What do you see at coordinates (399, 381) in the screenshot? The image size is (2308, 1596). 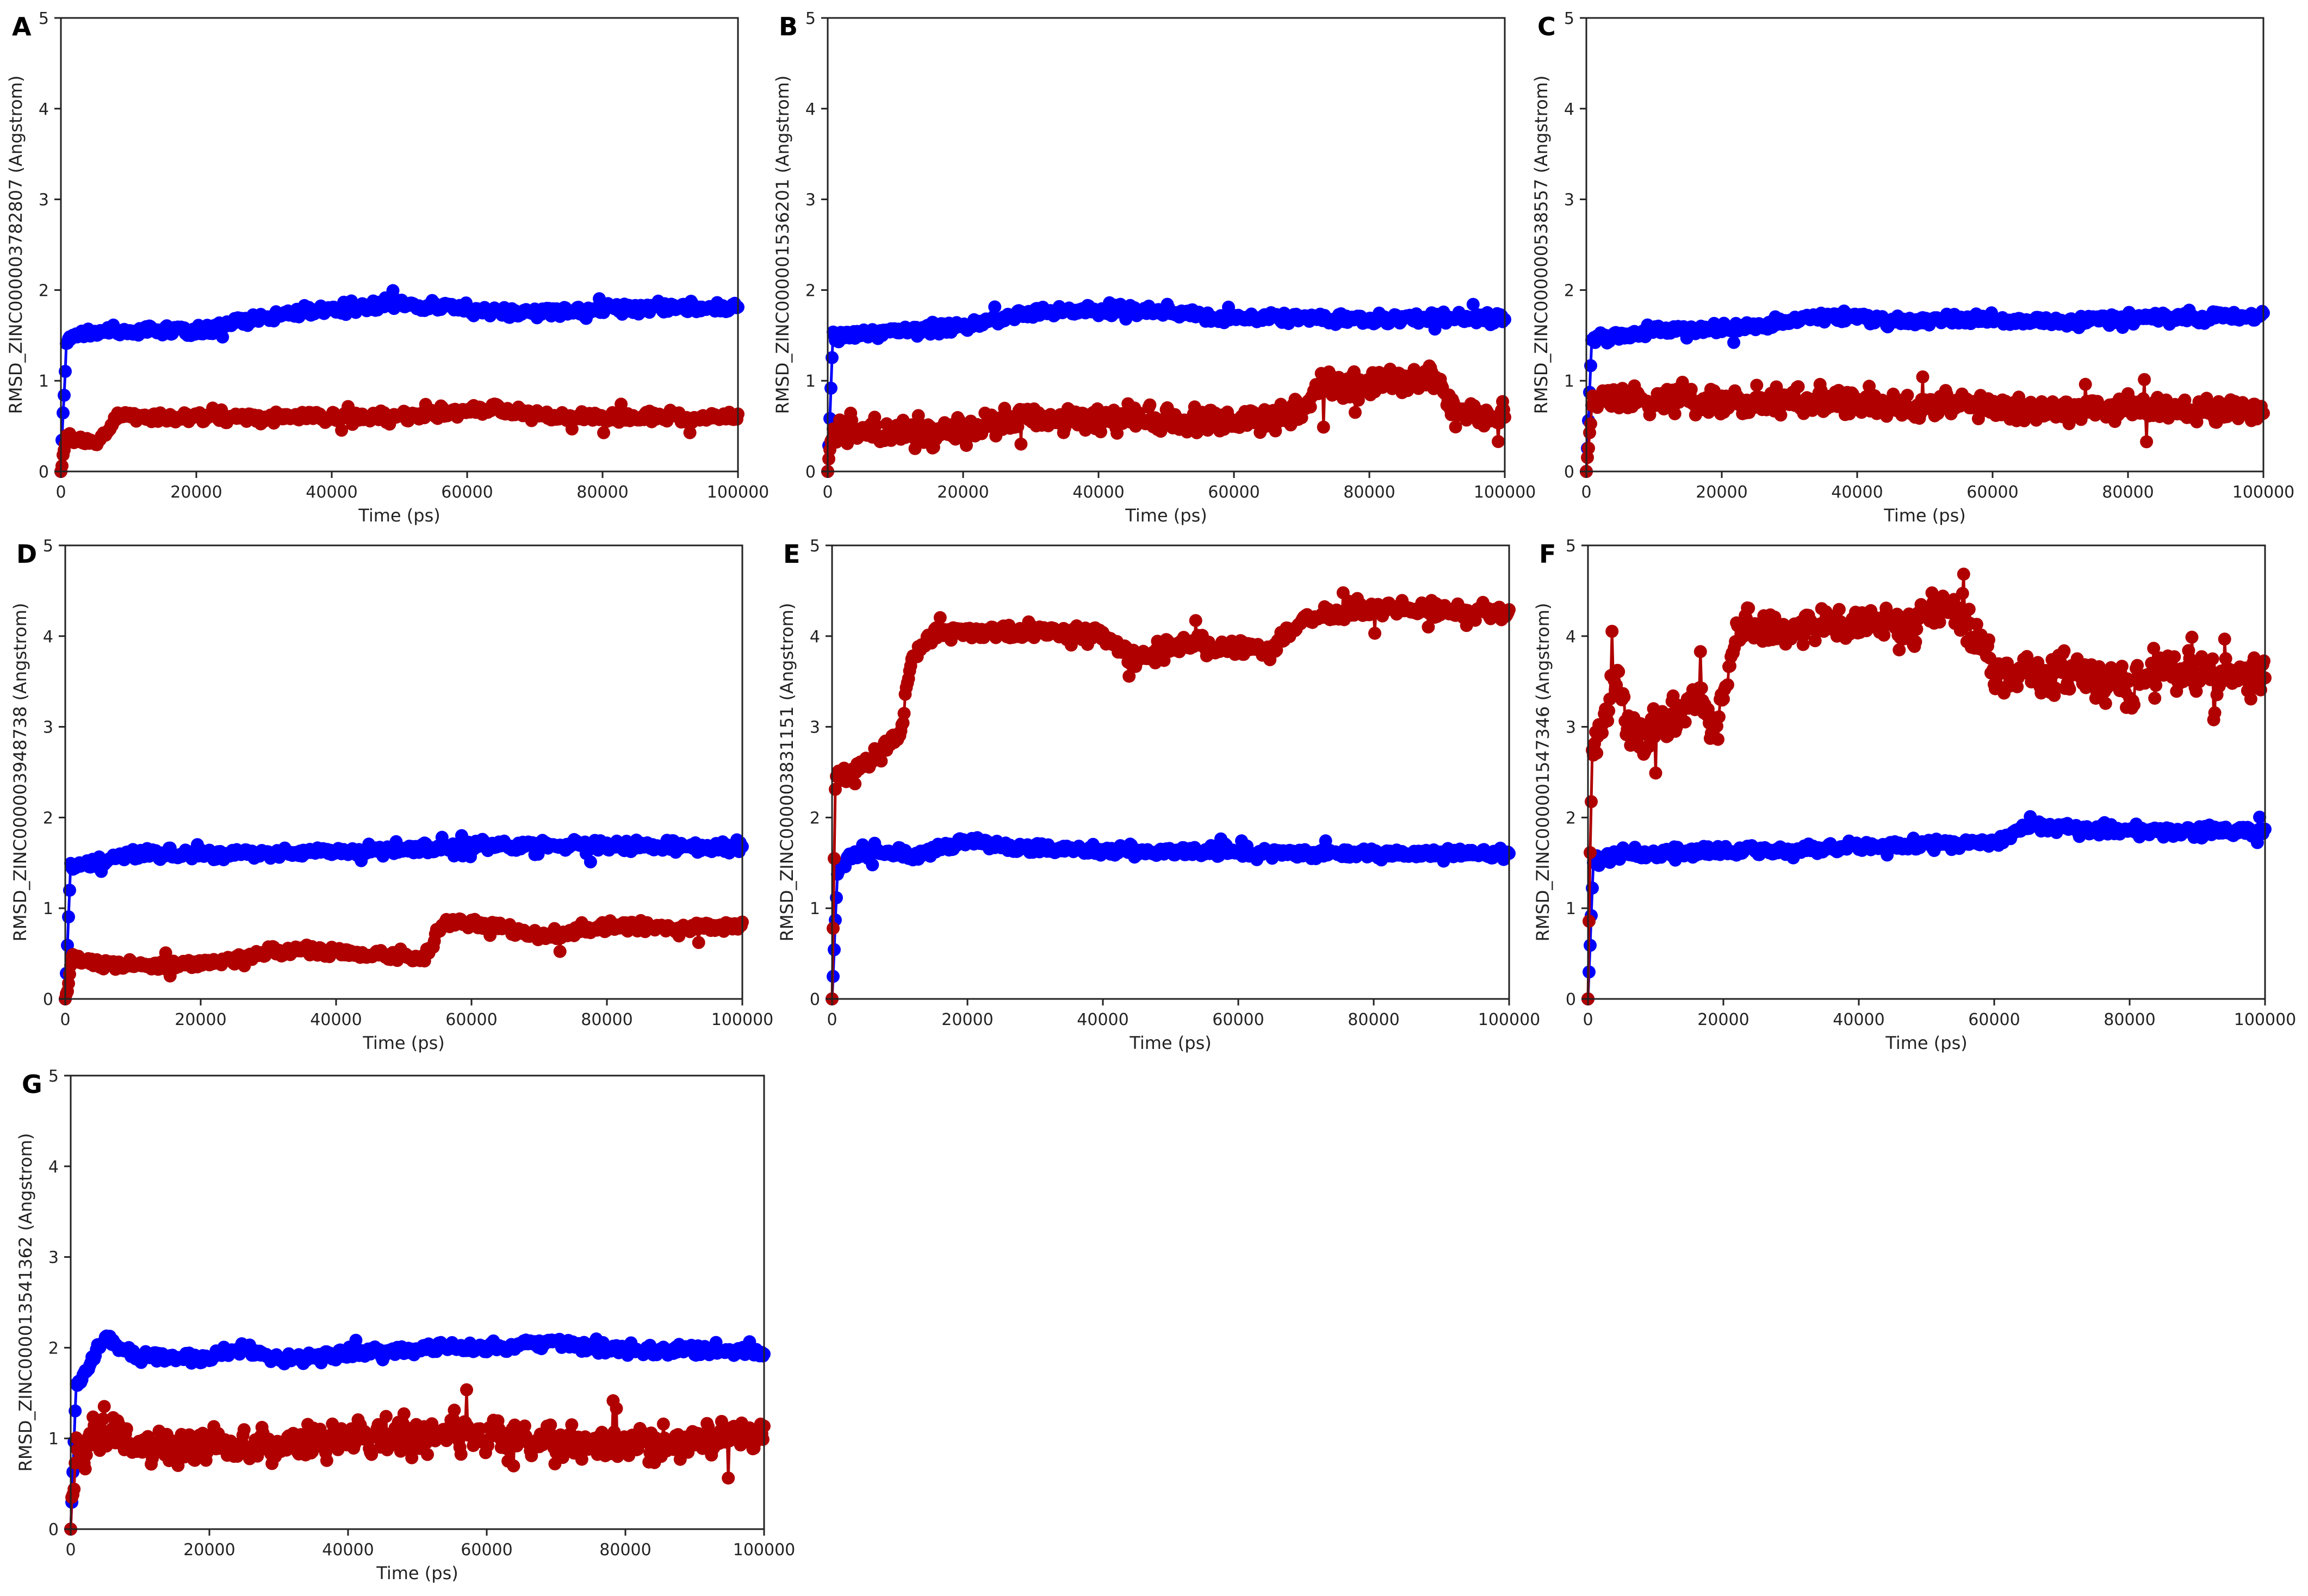 I see `series-blue` at bounding box center [399, 381].